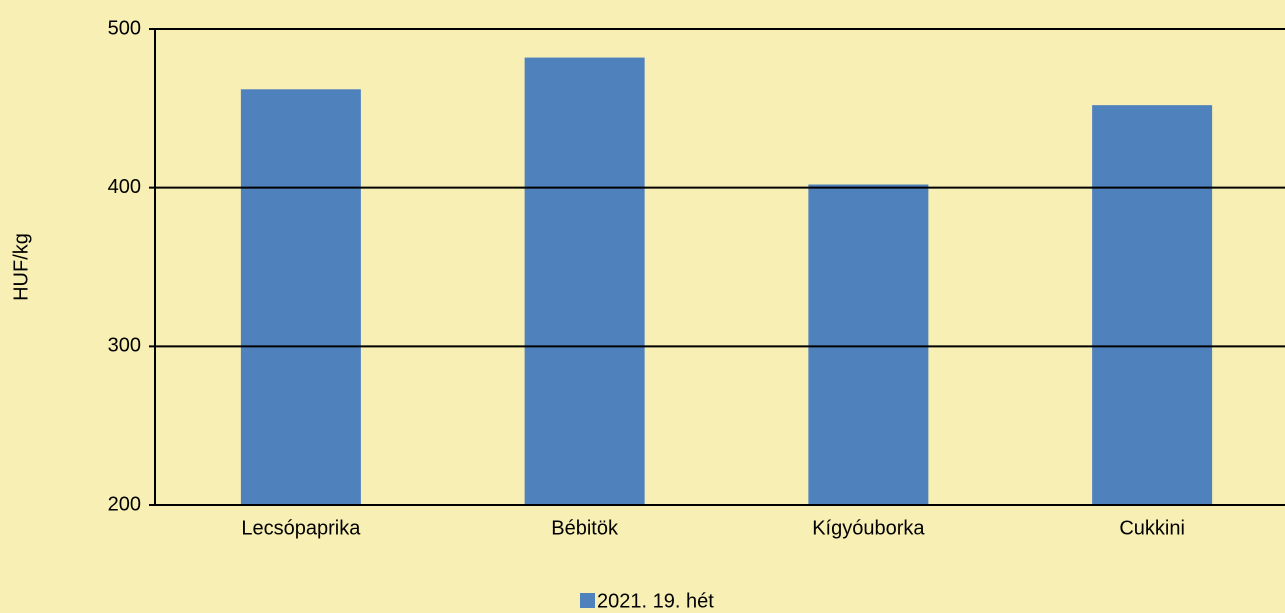 The width and height of the screenshot is (1285, 613). I want to click on x-tick-label: Lecsópaprika, so click(301, 528).